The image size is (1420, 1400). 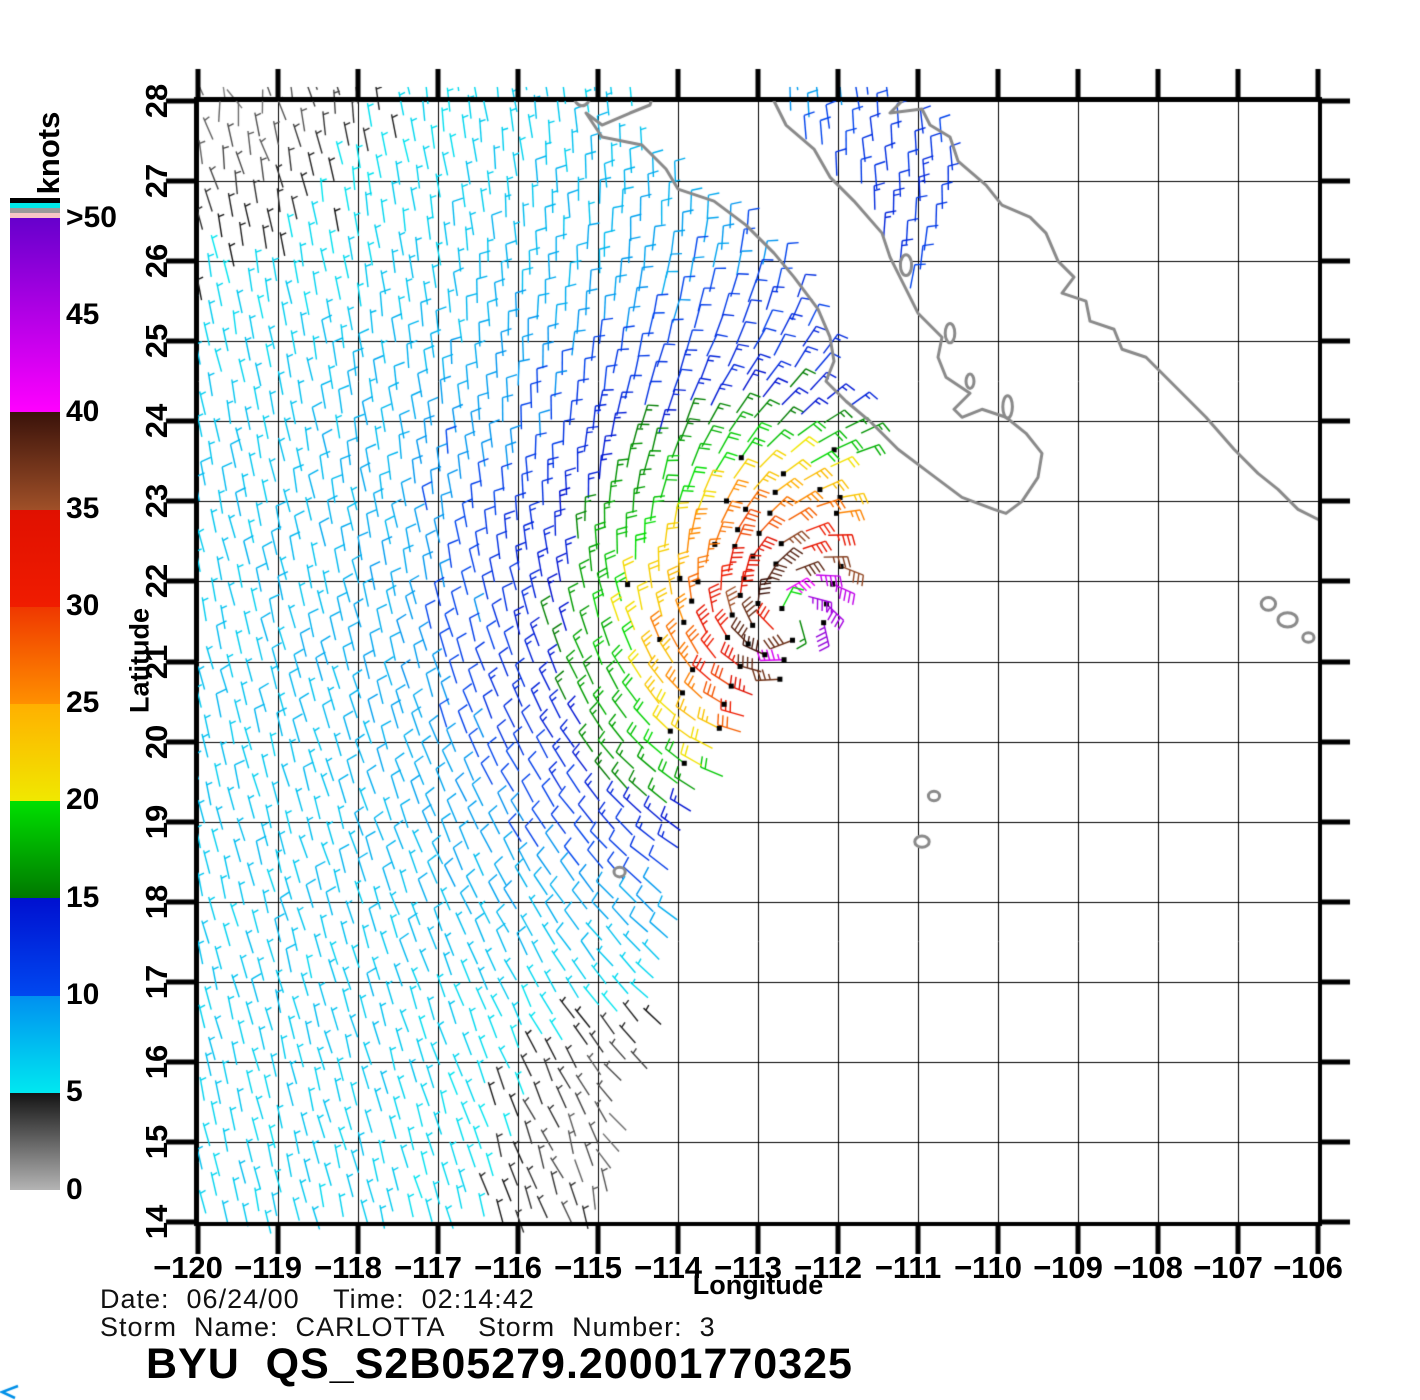 What do you see at coordinates (156, 1222) in the screenshot?
I see `lat-tick-label: 14` at bounding box center [156, 1222].